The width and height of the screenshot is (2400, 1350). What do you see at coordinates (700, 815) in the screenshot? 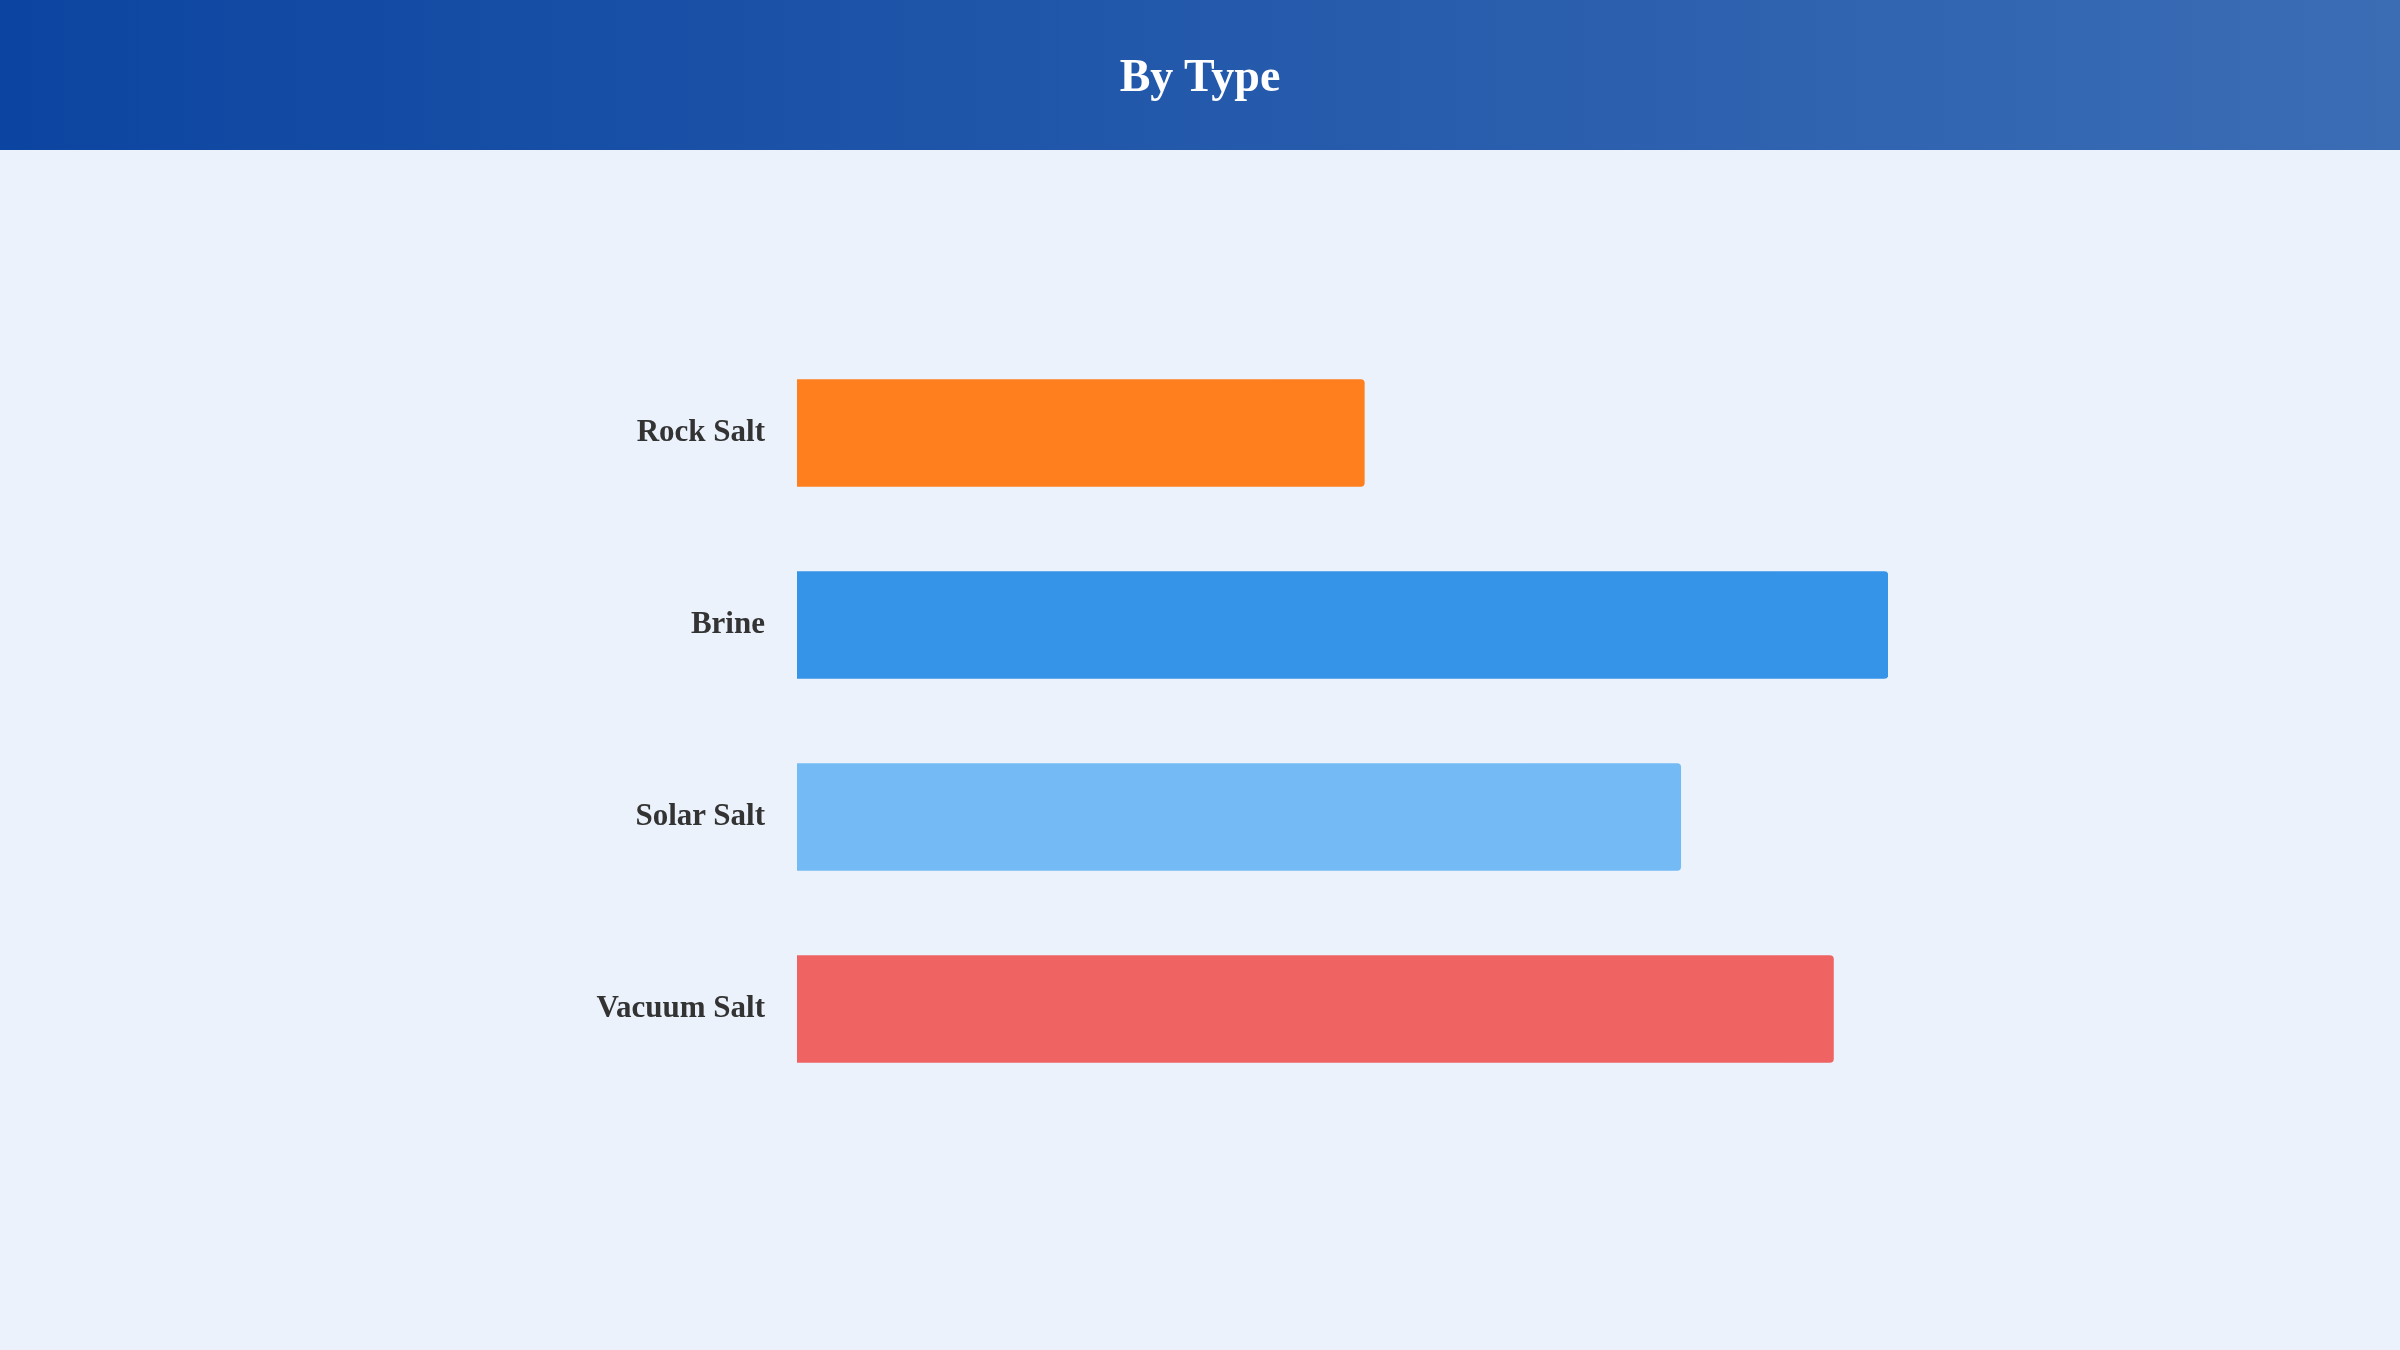
I see `y-tick-label: Solar Salt` at bounding box center [700, 815].